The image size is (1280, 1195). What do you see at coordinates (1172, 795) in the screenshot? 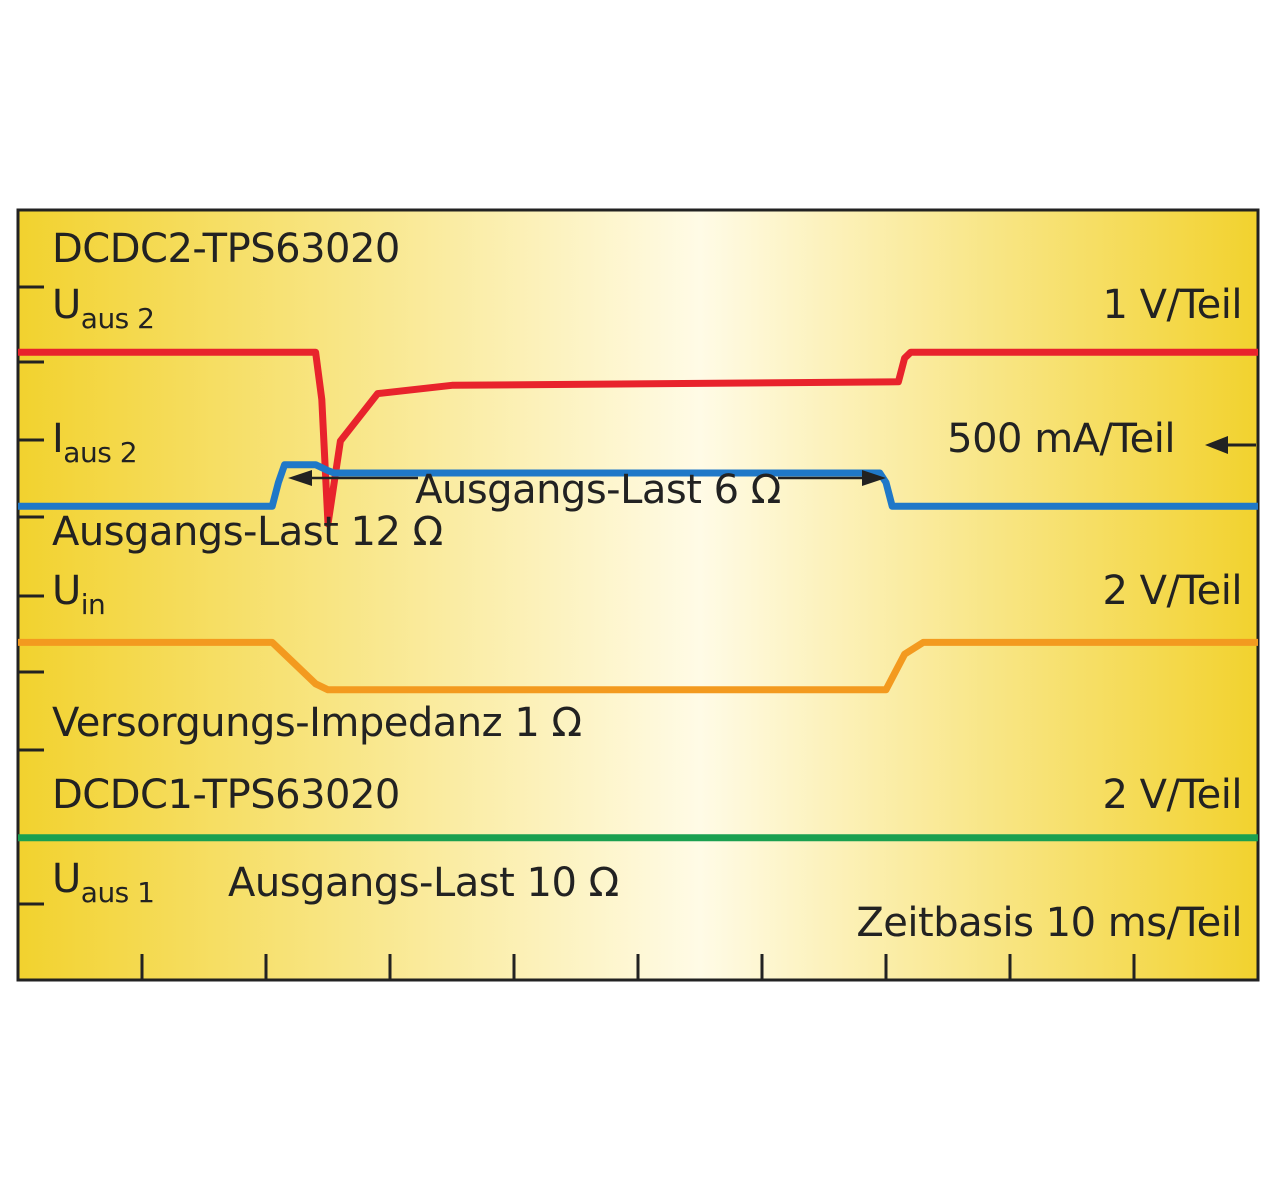
I see `scale-u-aus1: 2 V/Teil` at bounding box center [1172, 795].